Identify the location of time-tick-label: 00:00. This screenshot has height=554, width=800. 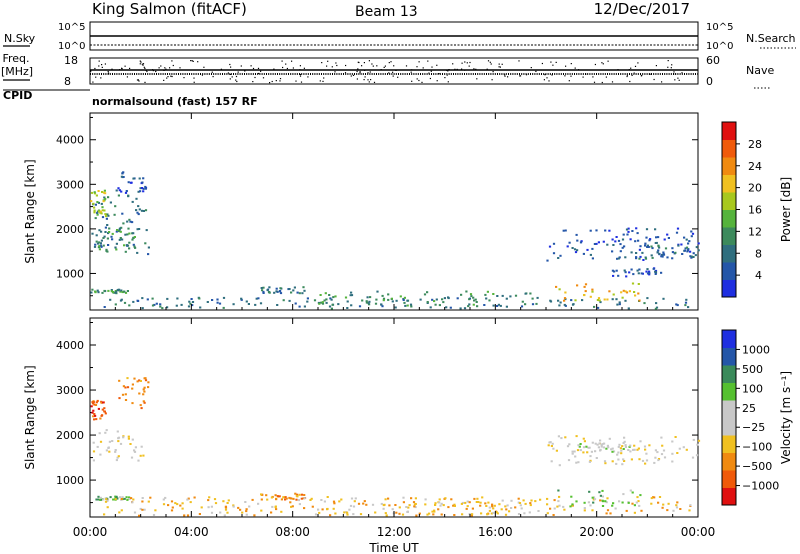
(90, 532).